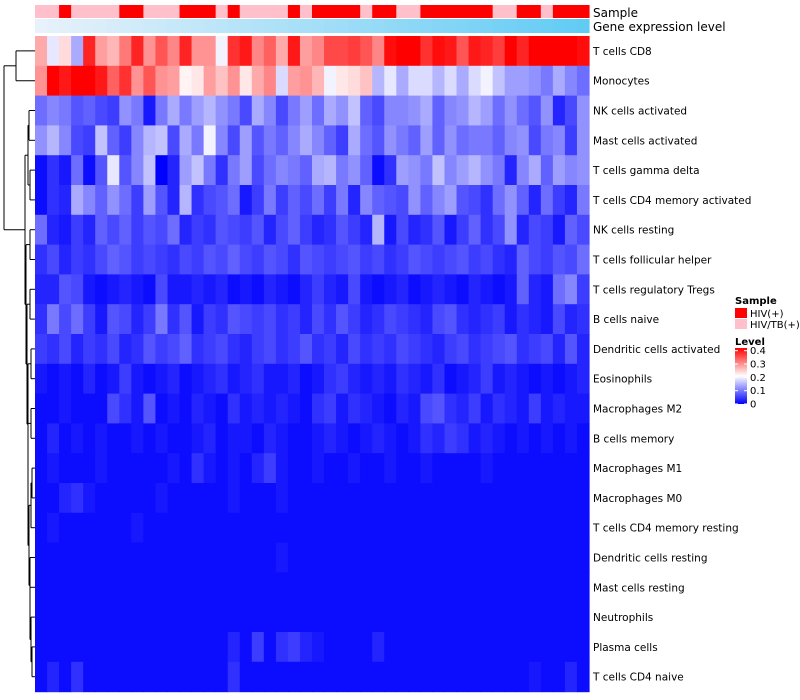  What do you see at coordinates (756, 301) in the screenshot?
I see `legend-sample-title: Sample` at bounding box center [756, 301].